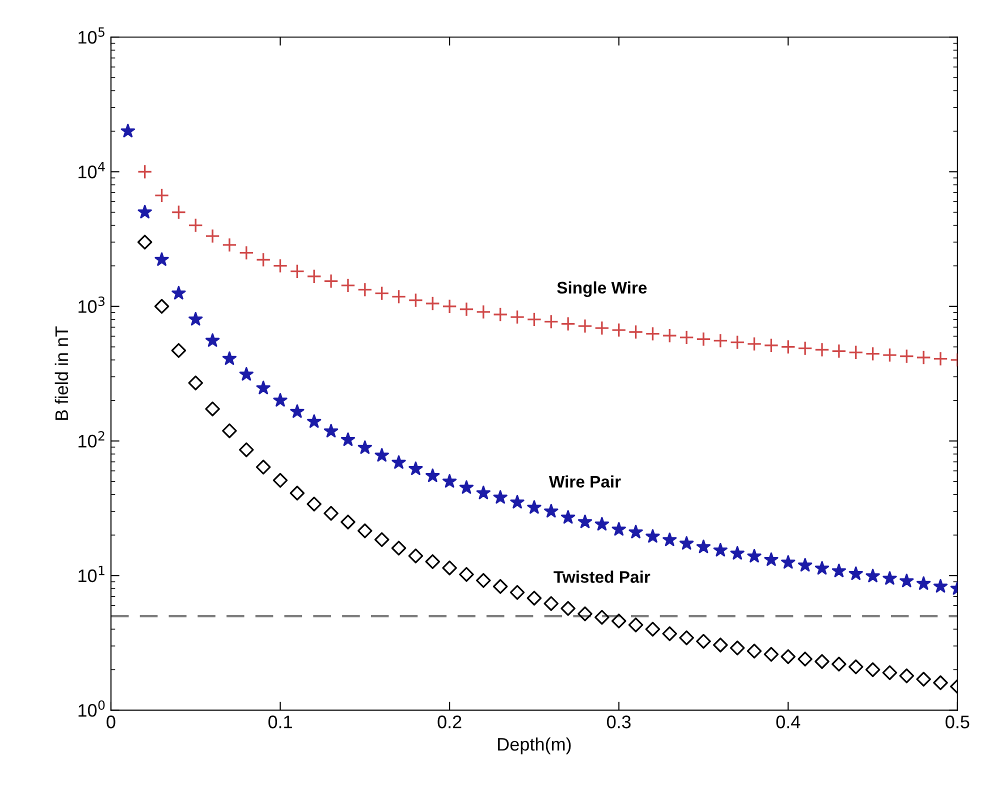 The width and height of the screenshot is (982, 790). What do you see at coordinates (280, 722) in the screenshot?
I see `x-tick-label: 0.1` at bounding box center [280, 722].